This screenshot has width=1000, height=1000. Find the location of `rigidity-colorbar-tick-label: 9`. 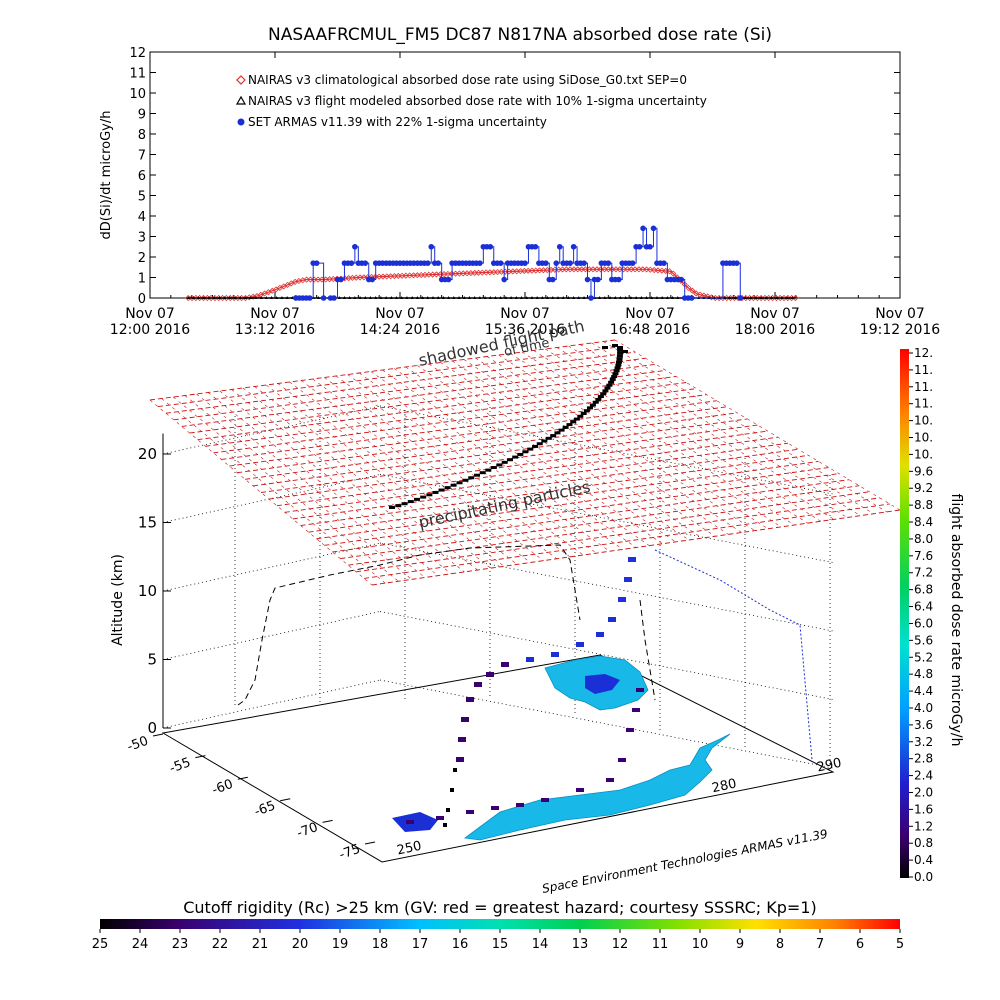

rigidity-colorbar-tick-label: 9 is located at coordinates (740, 944).